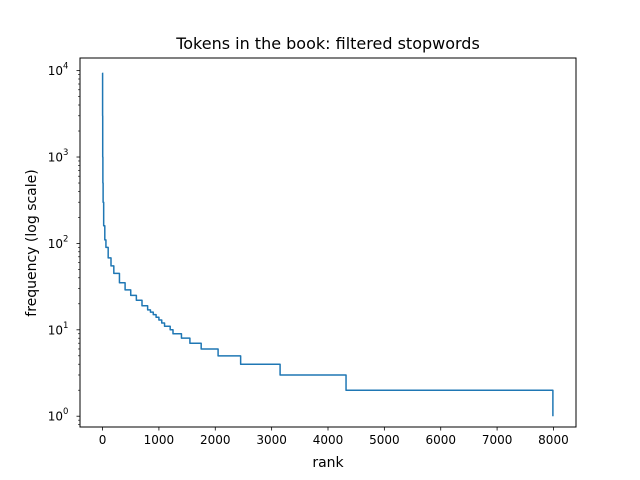 The height and width of the screenshot is (480, 640). I want to click on y-tick-exponent: 4, so click(65, 67).